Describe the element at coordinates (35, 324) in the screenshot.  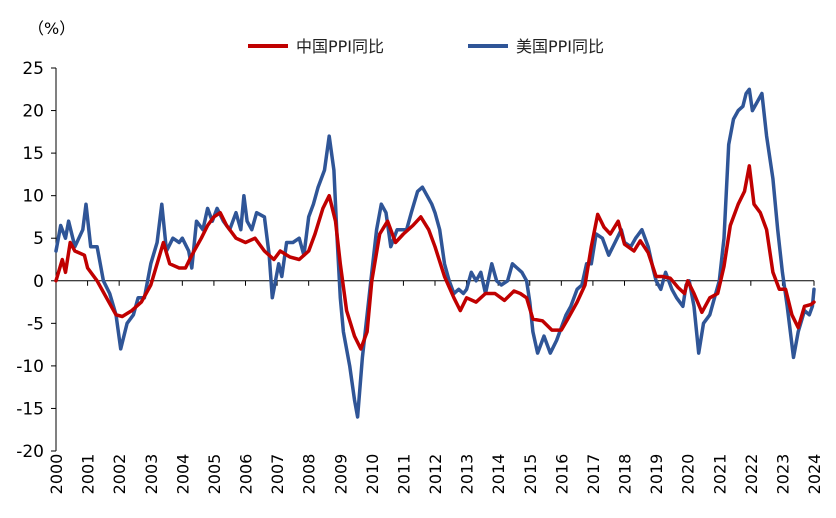
I see `y-tick-label: -5` at that location.